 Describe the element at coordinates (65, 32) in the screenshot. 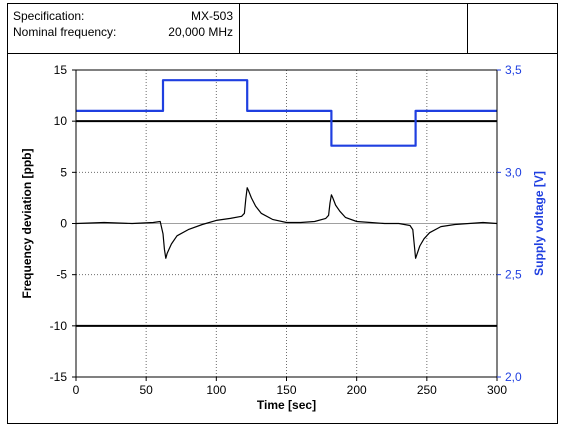

I see `freq-label: Nominal frequency:` at that location.